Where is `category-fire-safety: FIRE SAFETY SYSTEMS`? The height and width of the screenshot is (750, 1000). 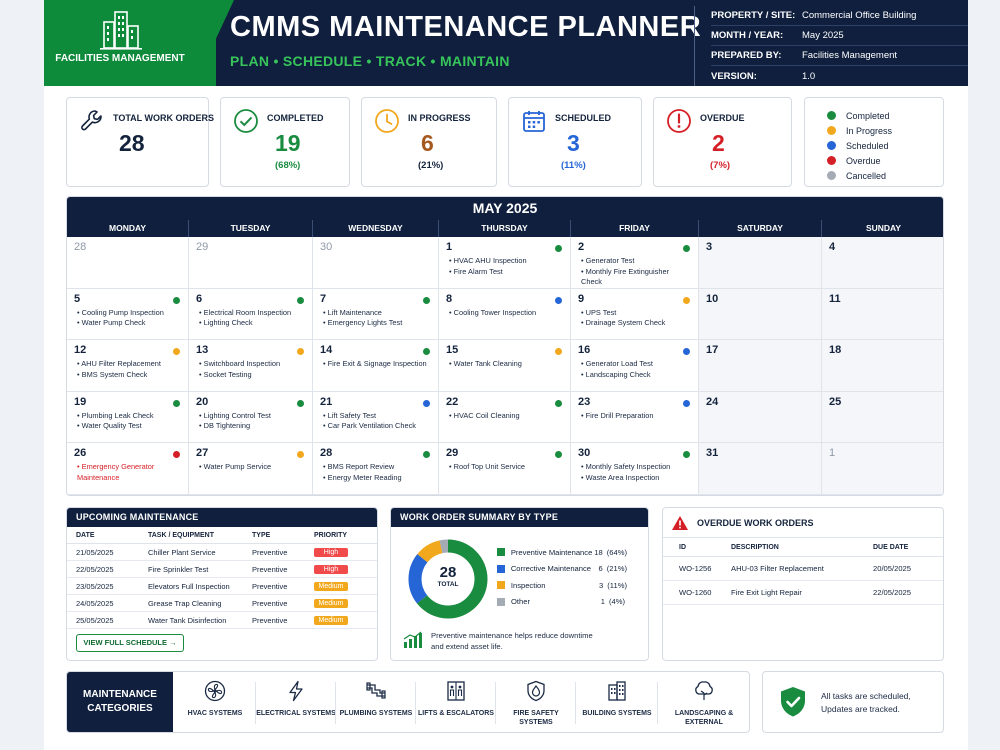
category-fire-safety: FIRE SAFETY SYSTEMS is located at coordinates (536, 702).